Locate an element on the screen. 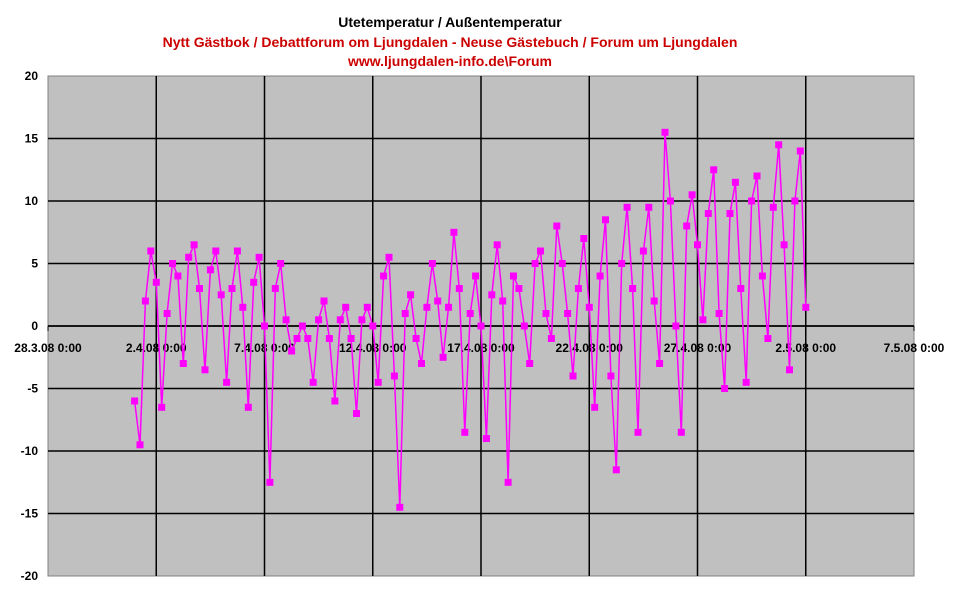  x-tick-label: 2.5.08 0:00 is located at coordinates (805, 348).